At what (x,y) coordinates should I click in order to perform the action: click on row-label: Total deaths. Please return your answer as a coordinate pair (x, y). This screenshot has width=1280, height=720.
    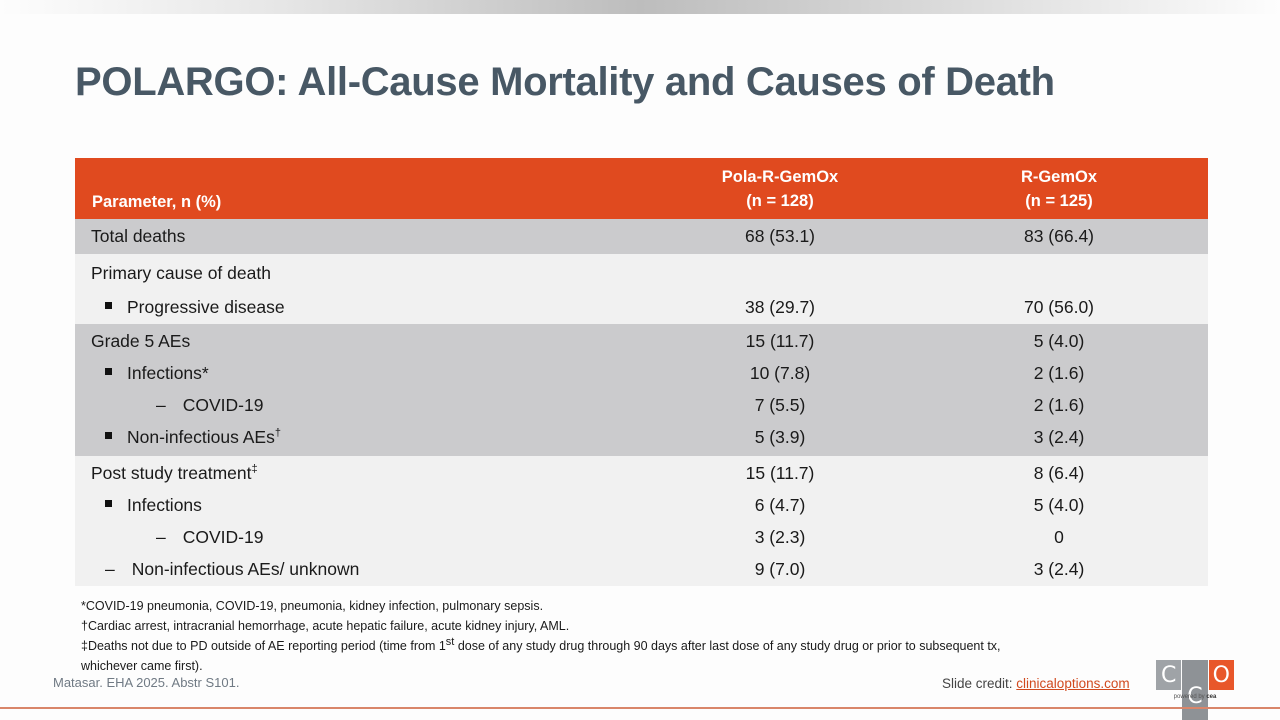
    Looking at the image, I should click on (138, 236).